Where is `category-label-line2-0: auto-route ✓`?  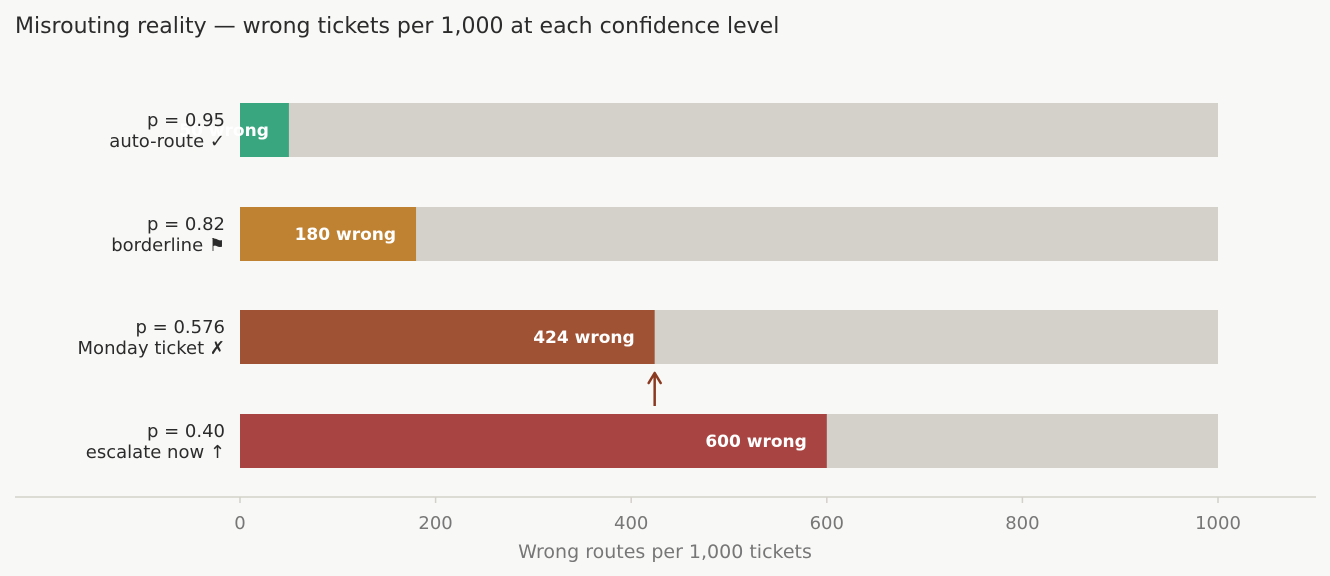
category-label-line2-0: auto-route ✓ is located at coordinates (167, 141).